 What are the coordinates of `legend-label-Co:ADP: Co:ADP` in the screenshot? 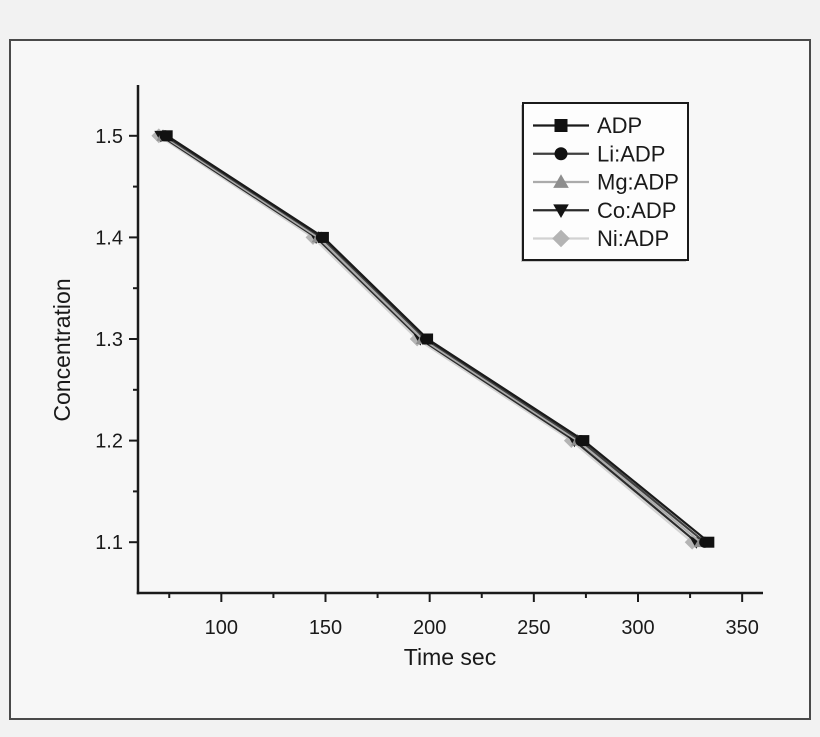 It's located at (636, 210).